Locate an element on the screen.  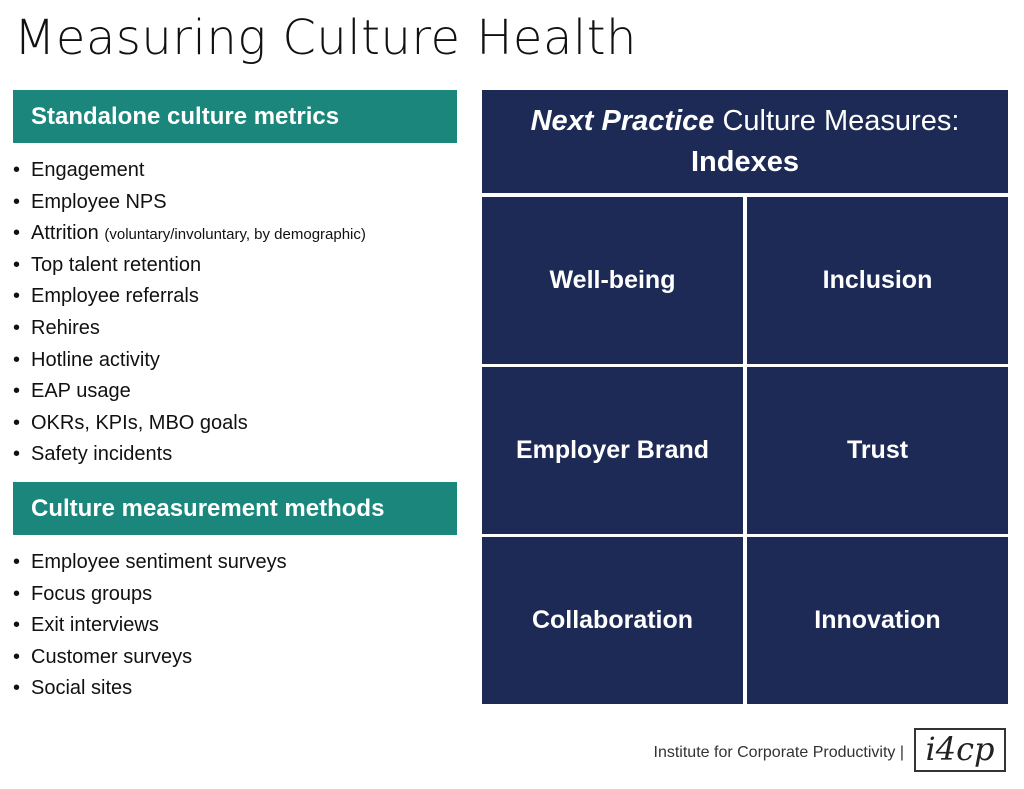
list-item: Employee NPS is located at coordinates (189, 203).